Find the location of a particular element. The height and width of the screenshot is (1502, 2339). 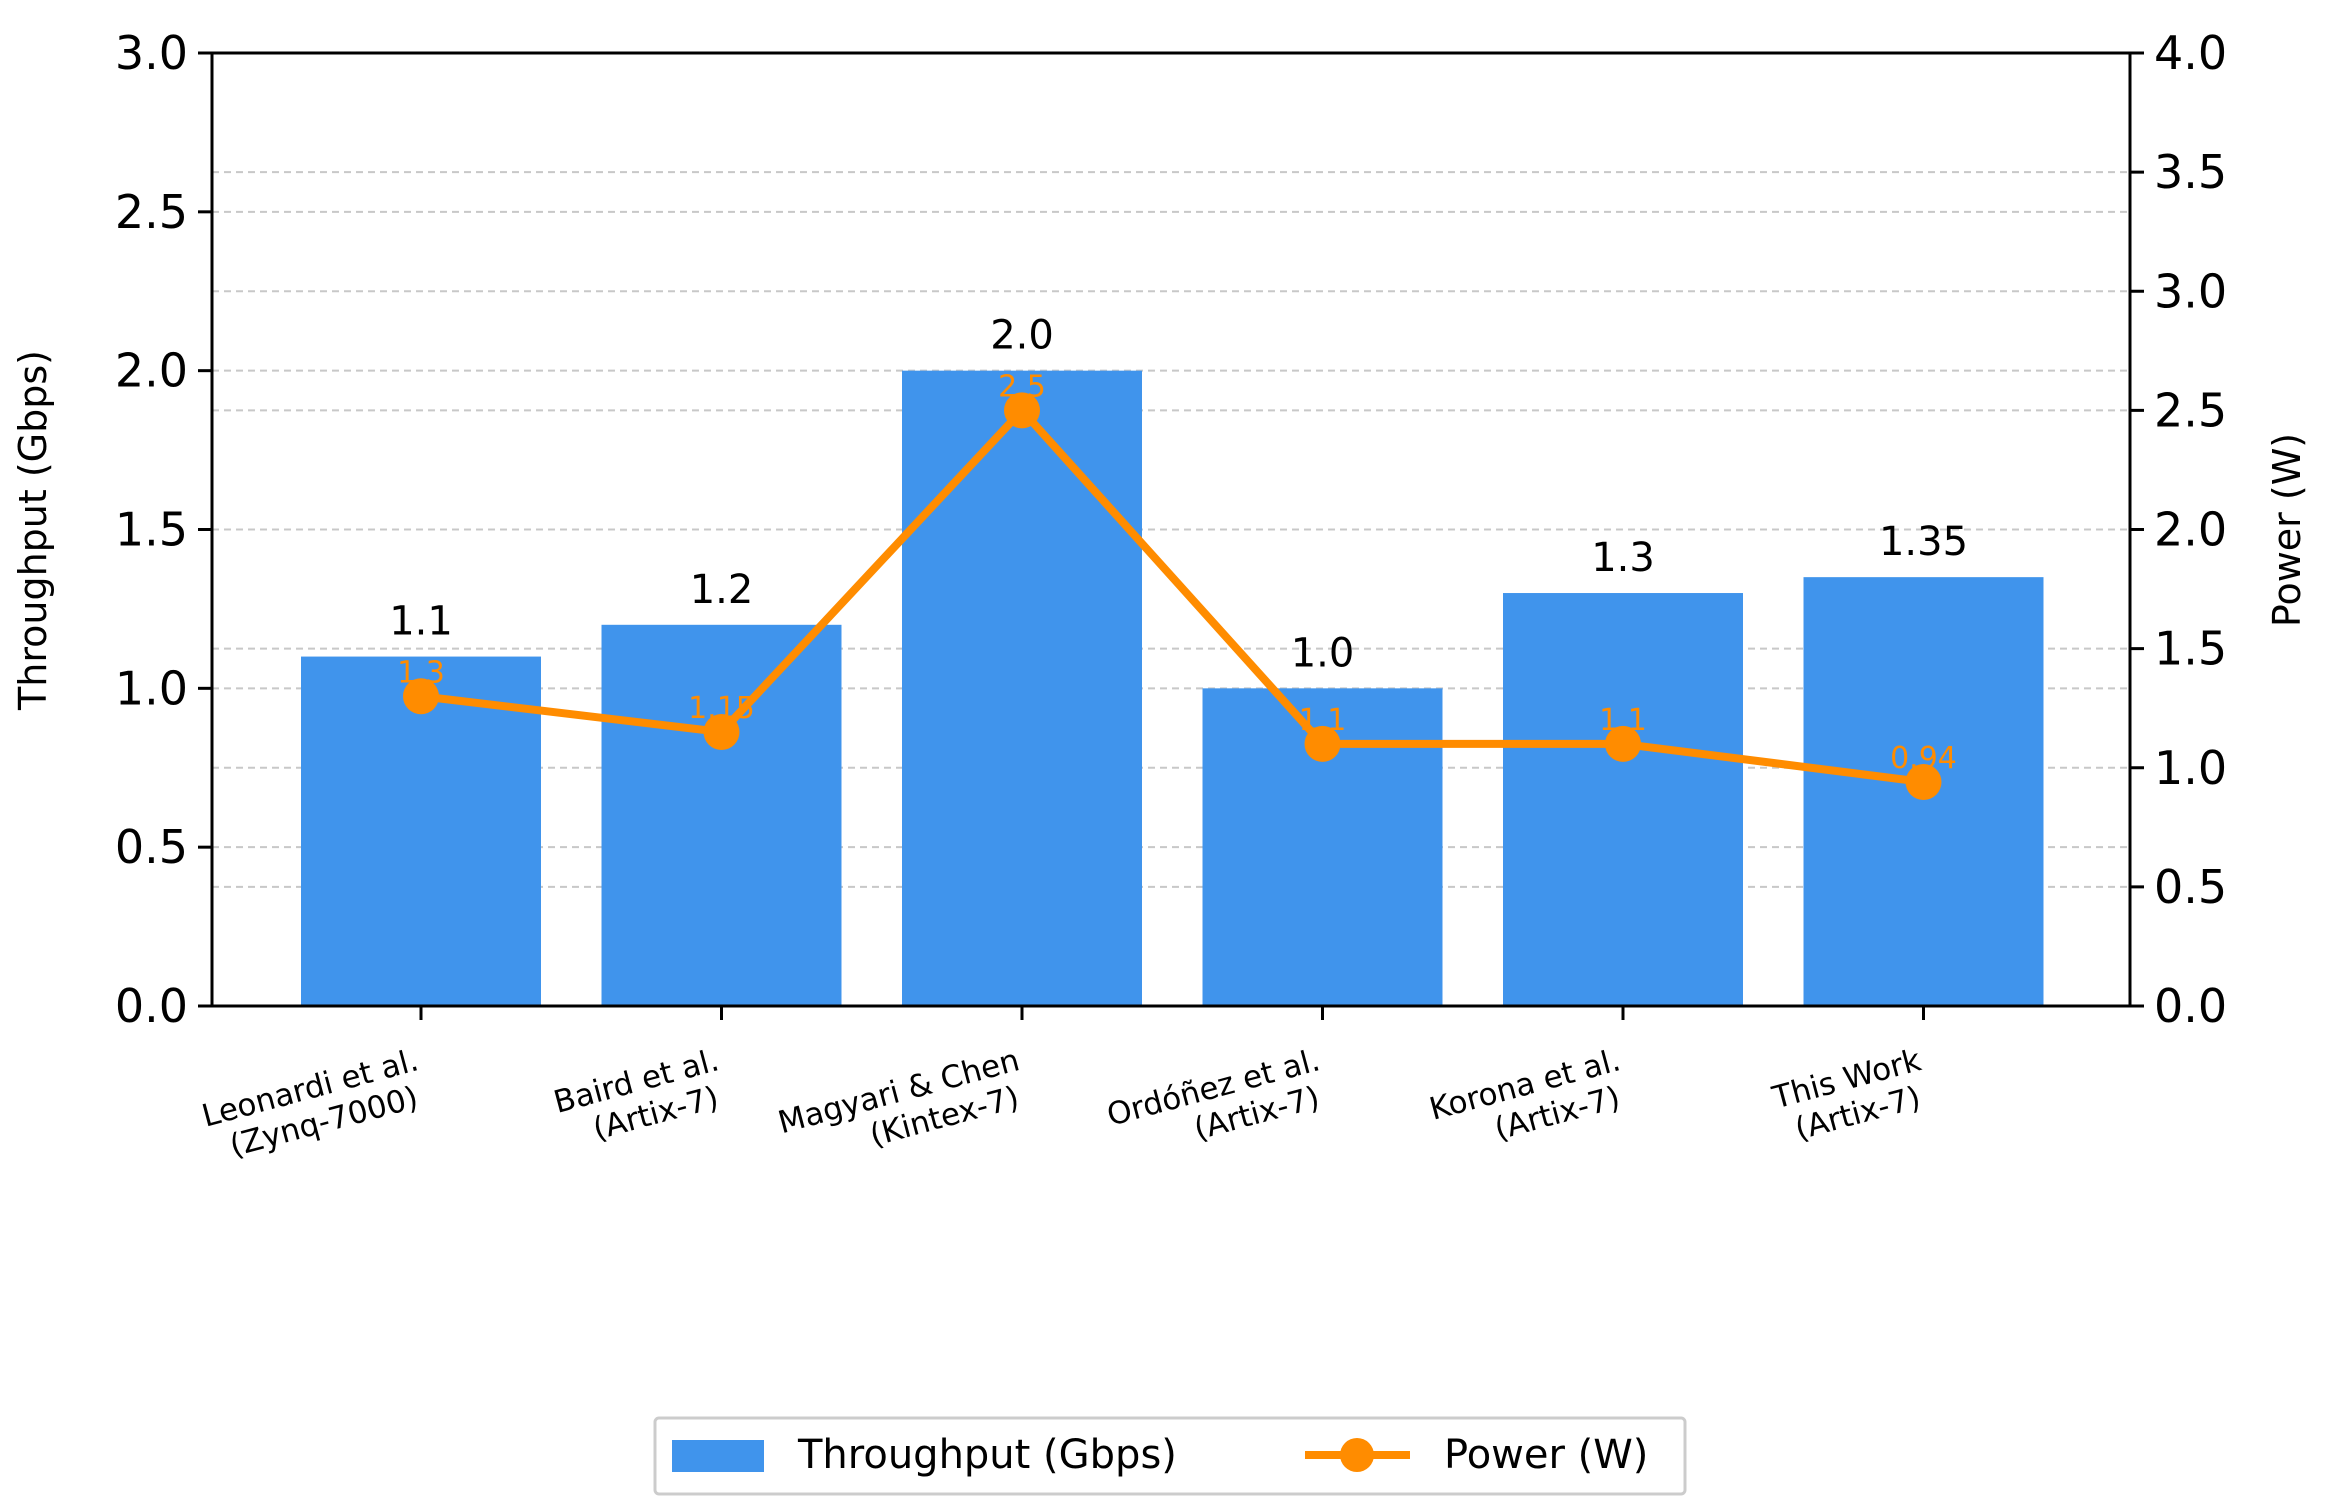

xtick-label-3: Ordóñez et al.(Artix-7) is located at coordinates (1213, 1094).